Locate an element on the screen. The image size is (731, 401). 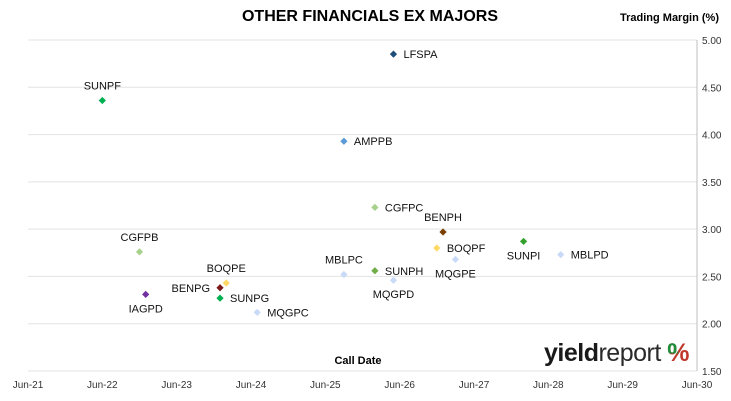
y-tick-label: 3.00 is located at coordinates (712, 230).